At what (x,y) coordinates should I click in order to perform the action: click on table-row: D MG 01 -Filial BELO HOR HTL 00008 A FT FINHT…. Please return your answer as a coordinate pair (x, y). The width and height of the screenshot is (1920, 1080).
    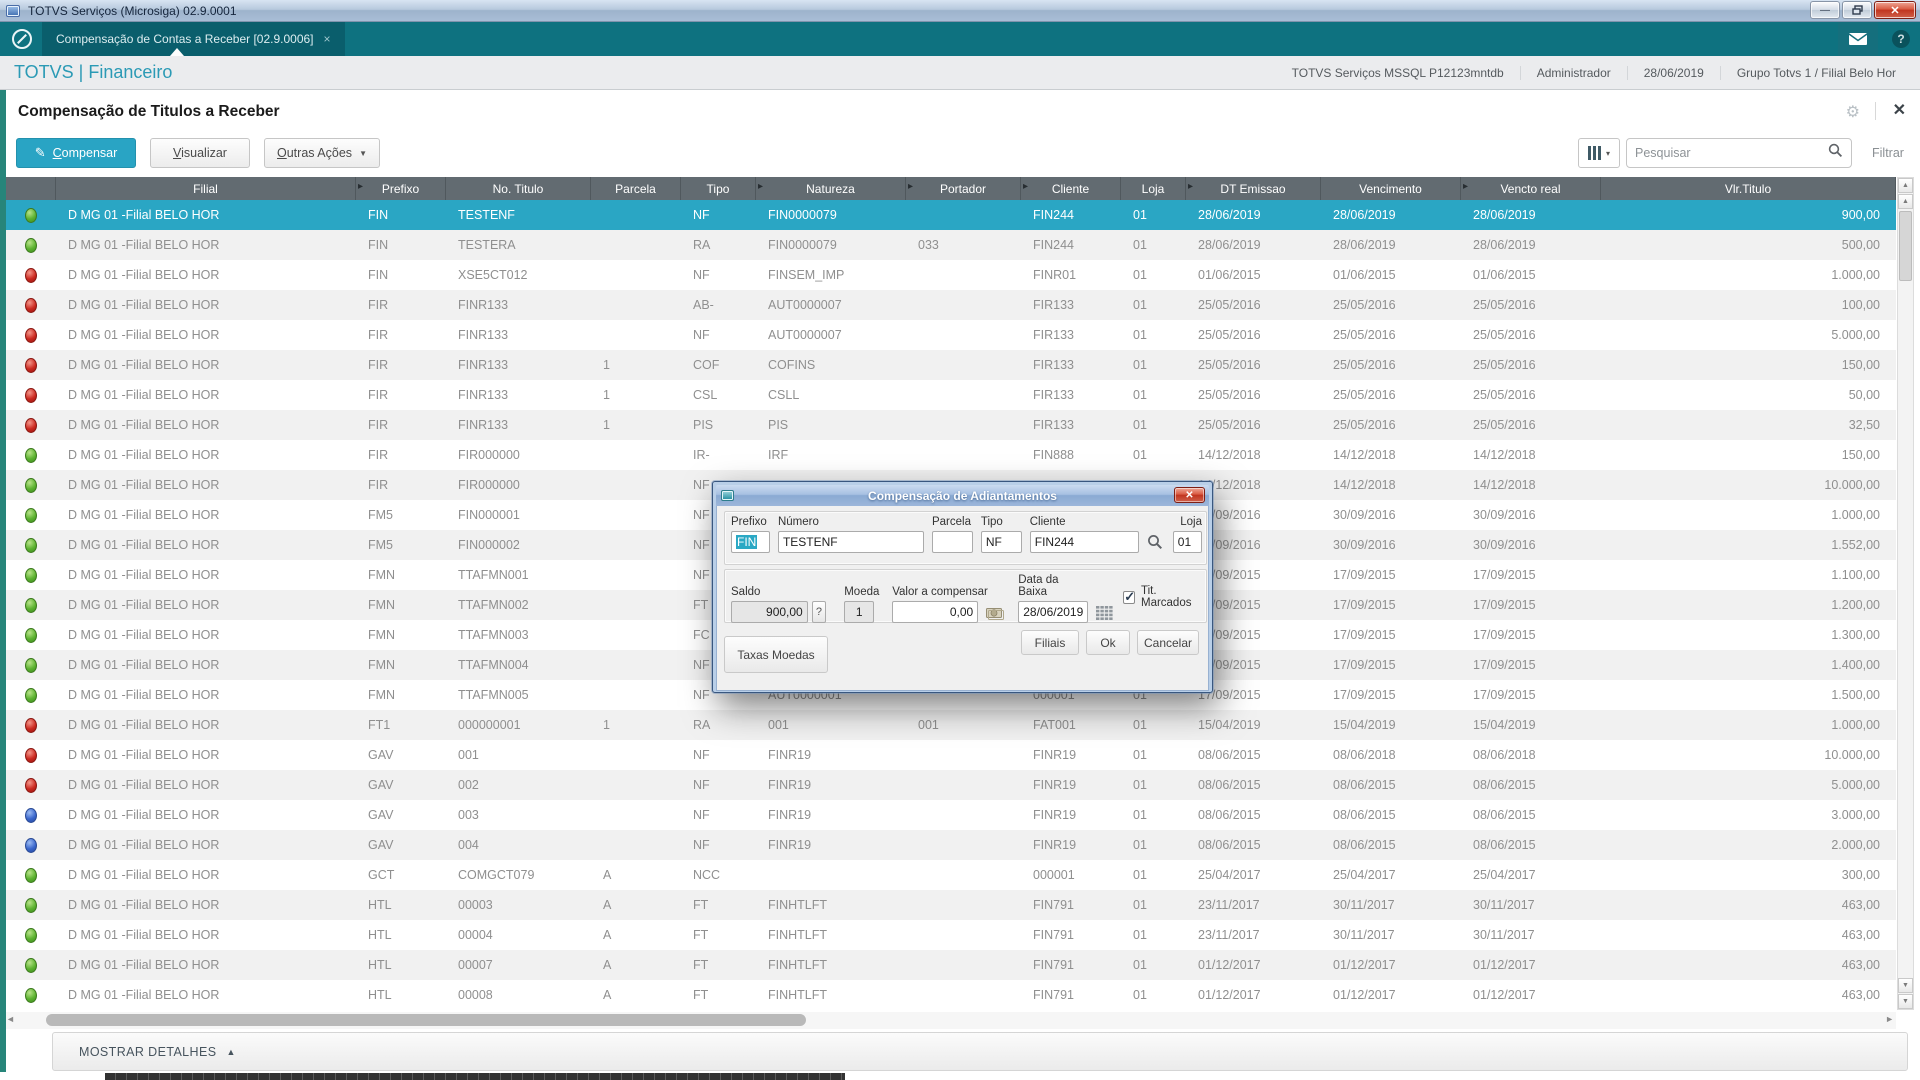
    Looking at the image, I should click on (951, 995).